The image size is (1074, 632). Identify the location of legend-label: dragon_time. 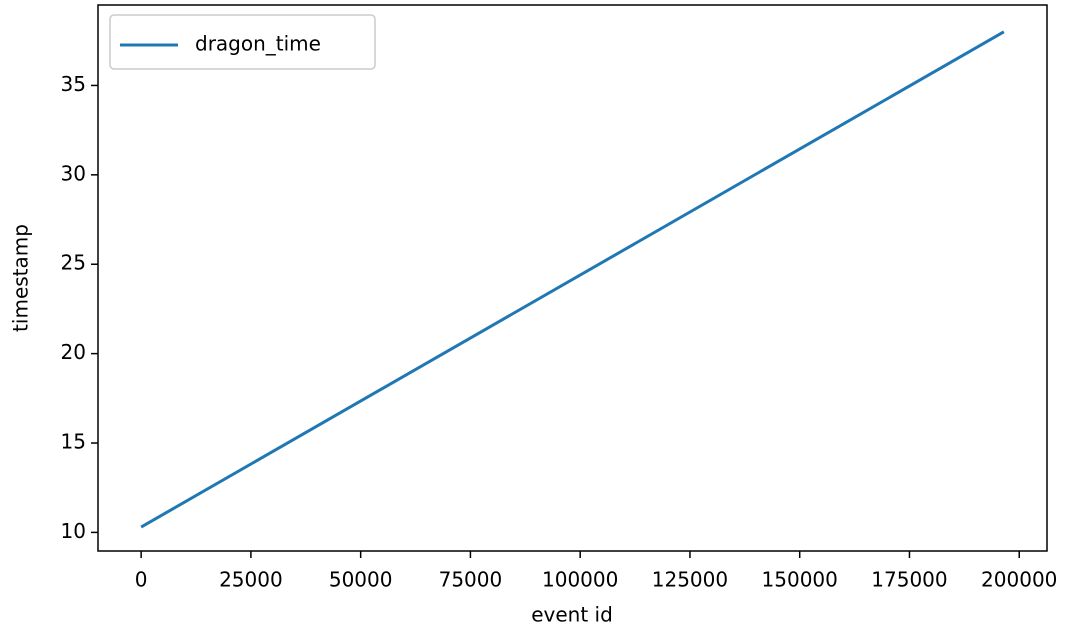
(258, 44).